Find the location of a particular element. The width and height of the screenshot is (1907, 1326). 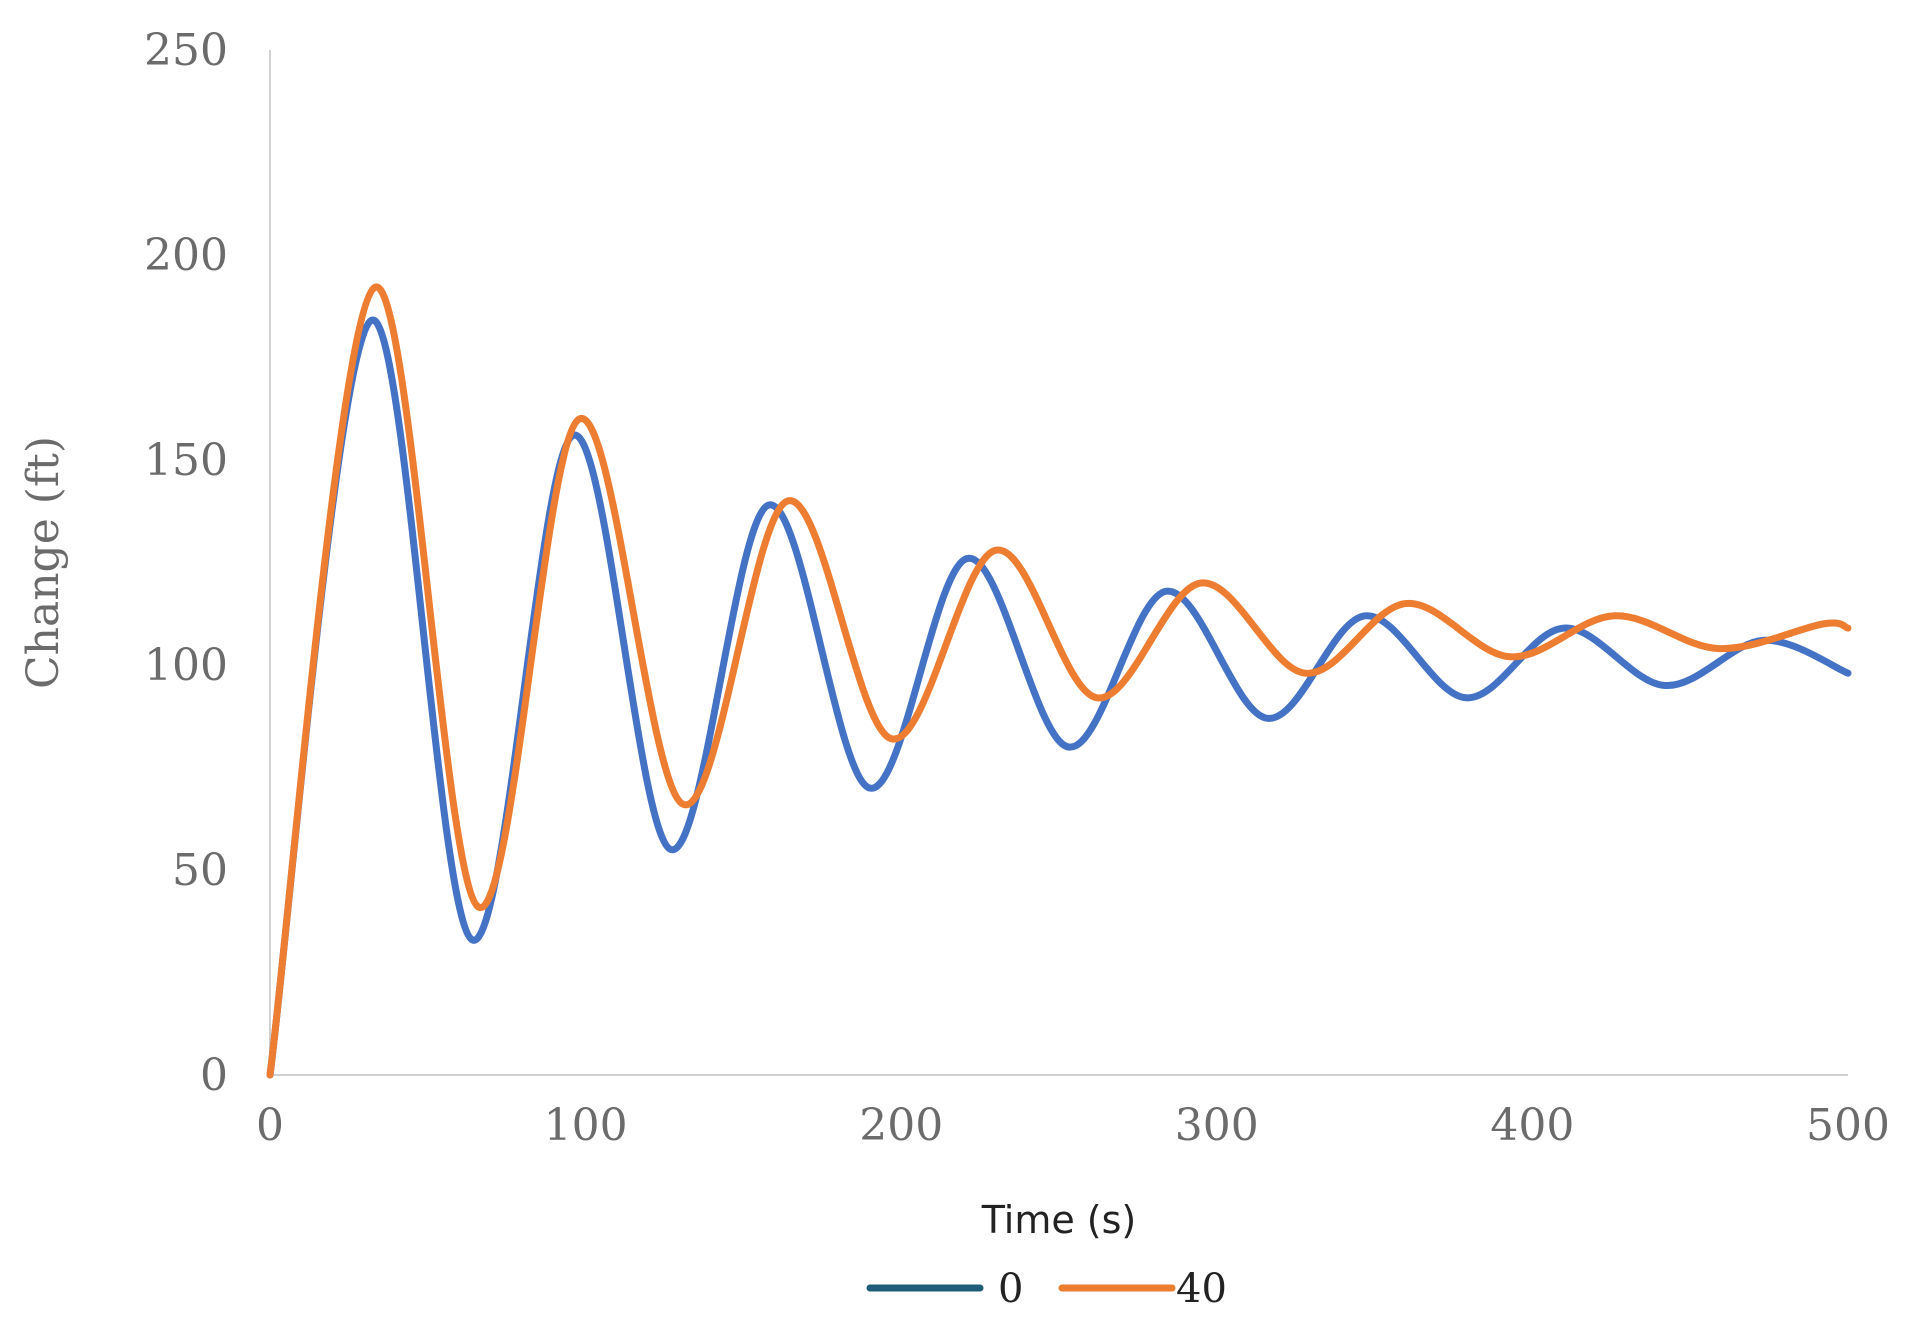

y-tick-label: 250 is located at coordinates (186, 50).